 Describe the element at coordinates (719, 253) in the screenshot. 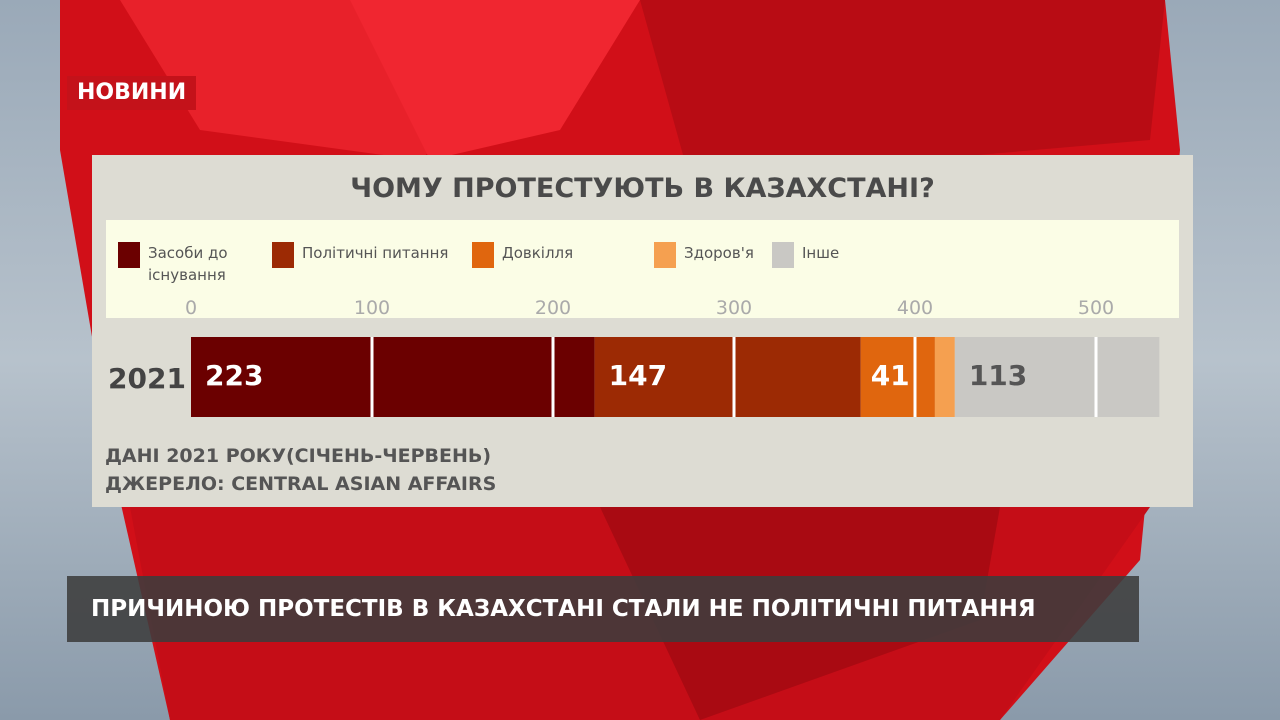

I see `legend-label: Здоров'я` at that location.